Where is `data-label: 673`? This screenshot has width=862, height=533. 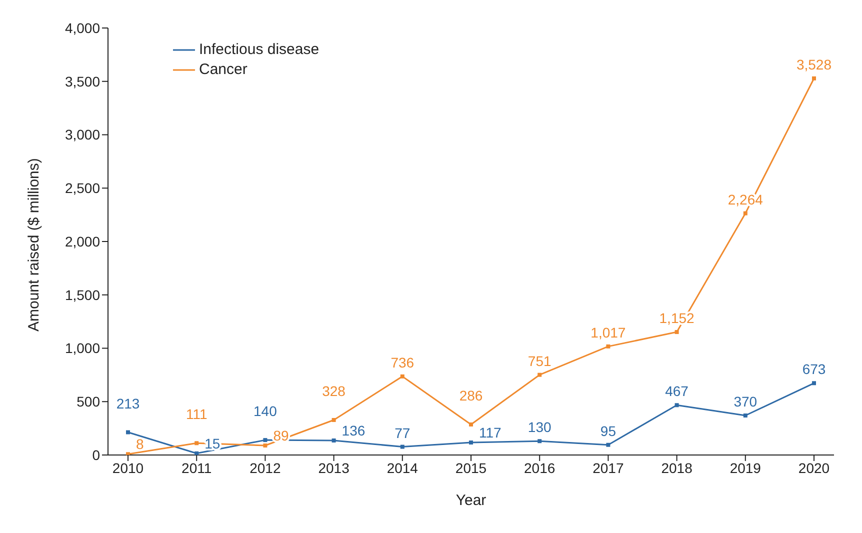
data-label: 673 is located at coordinates (814, 369).